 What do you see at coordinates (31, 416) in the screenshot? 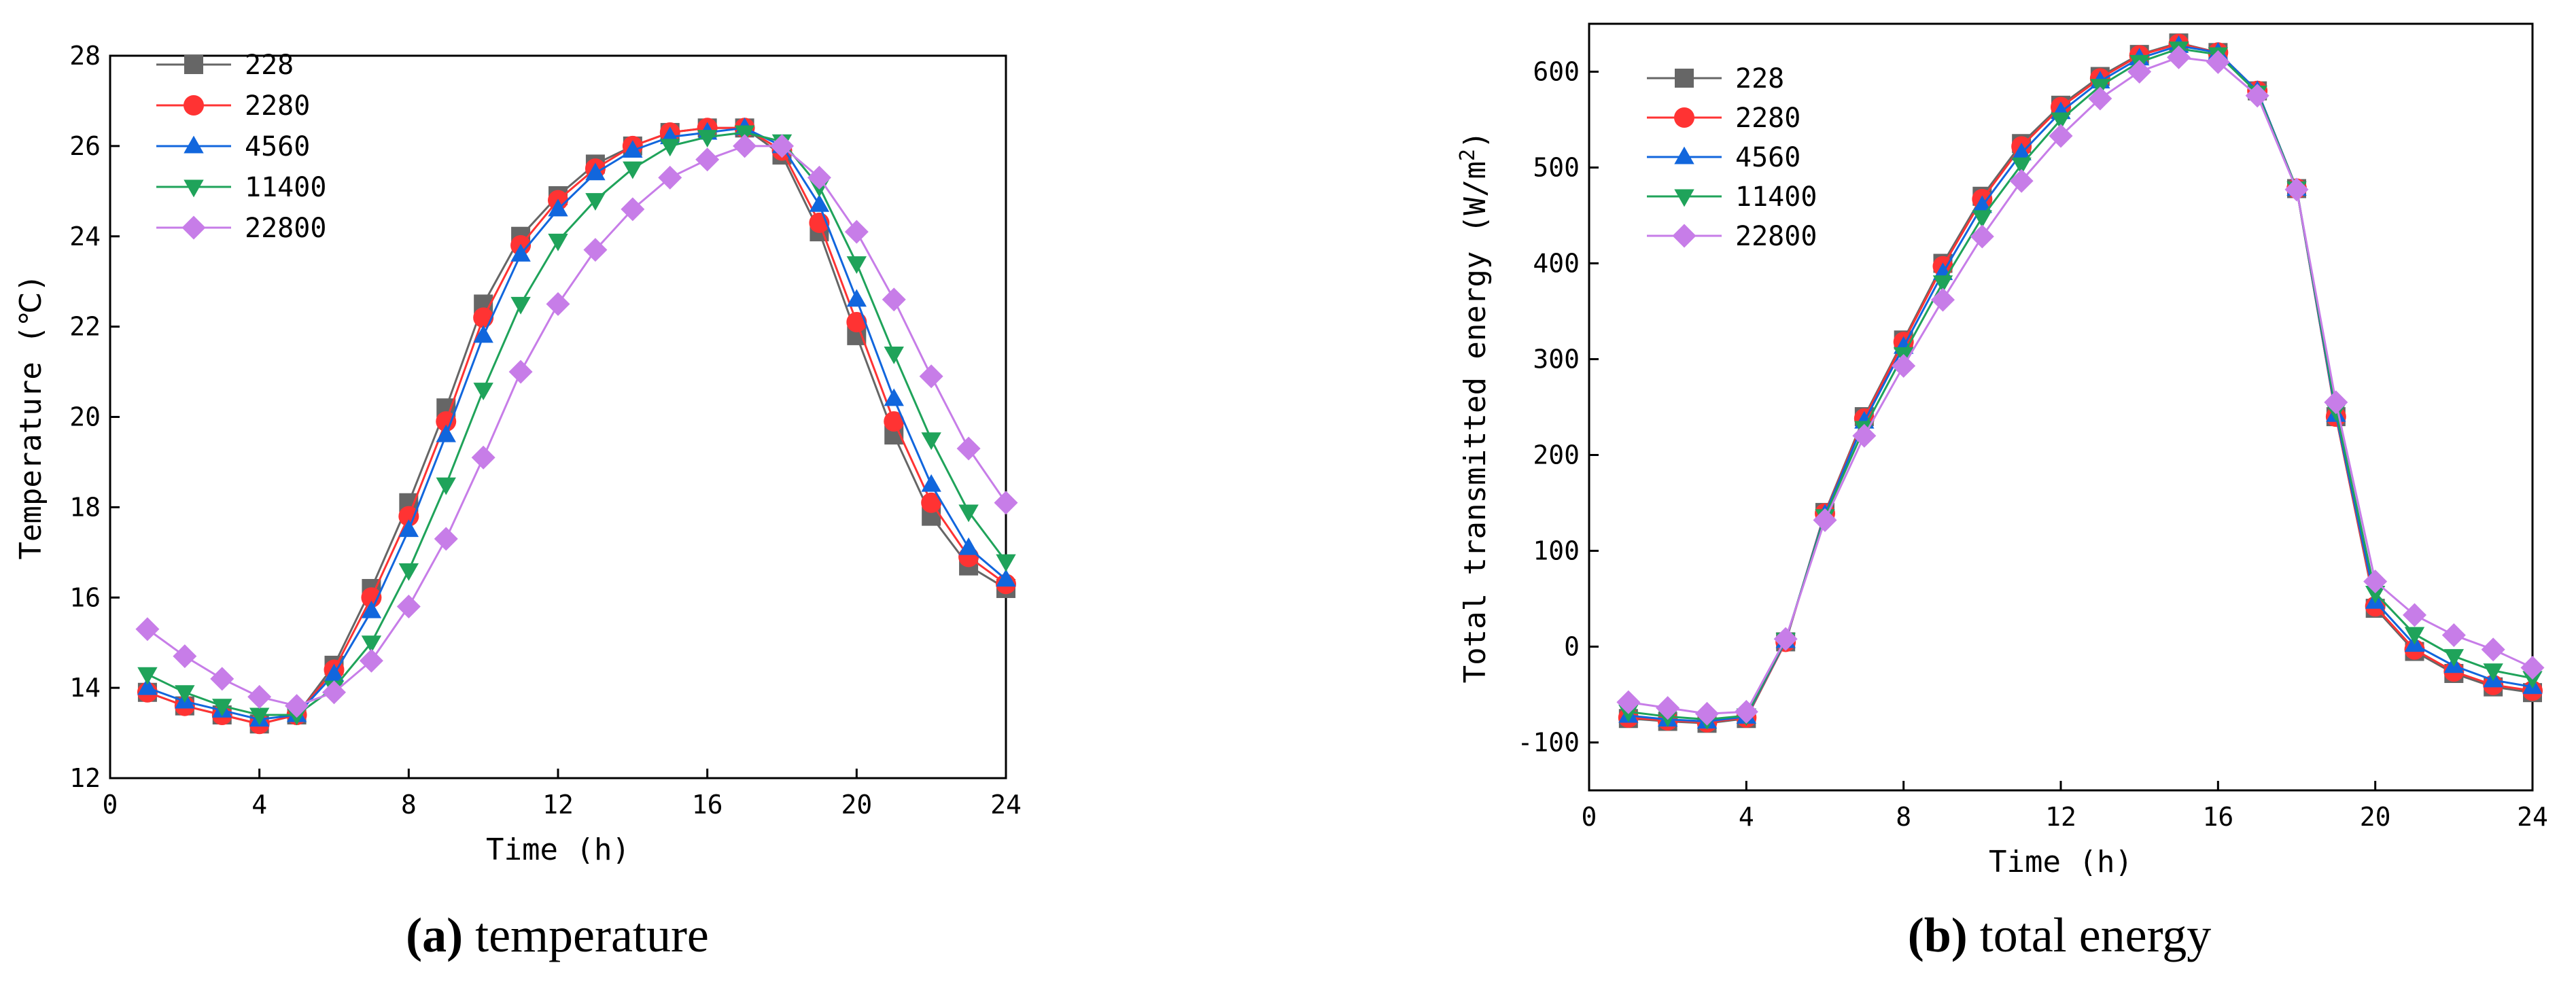
I see `y-axis-label: Temperature (℃)` at bounding box center [31, 416].